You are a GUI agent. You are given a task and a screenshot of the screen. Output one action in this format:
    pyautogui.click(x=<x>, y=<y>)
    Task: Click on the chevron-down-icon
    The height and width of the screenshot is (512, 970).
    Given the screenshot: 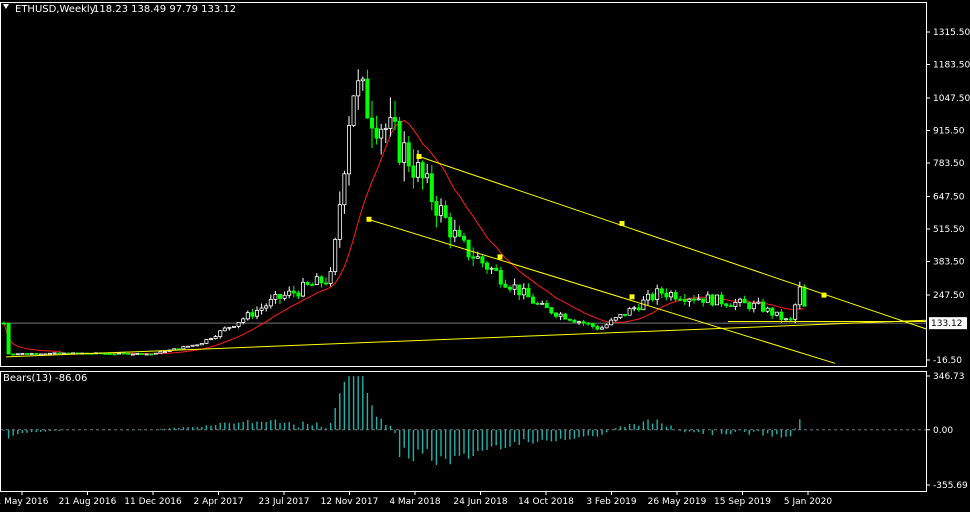 What is the action you would take?
    pyautogui.click(x=6, y=6)
    